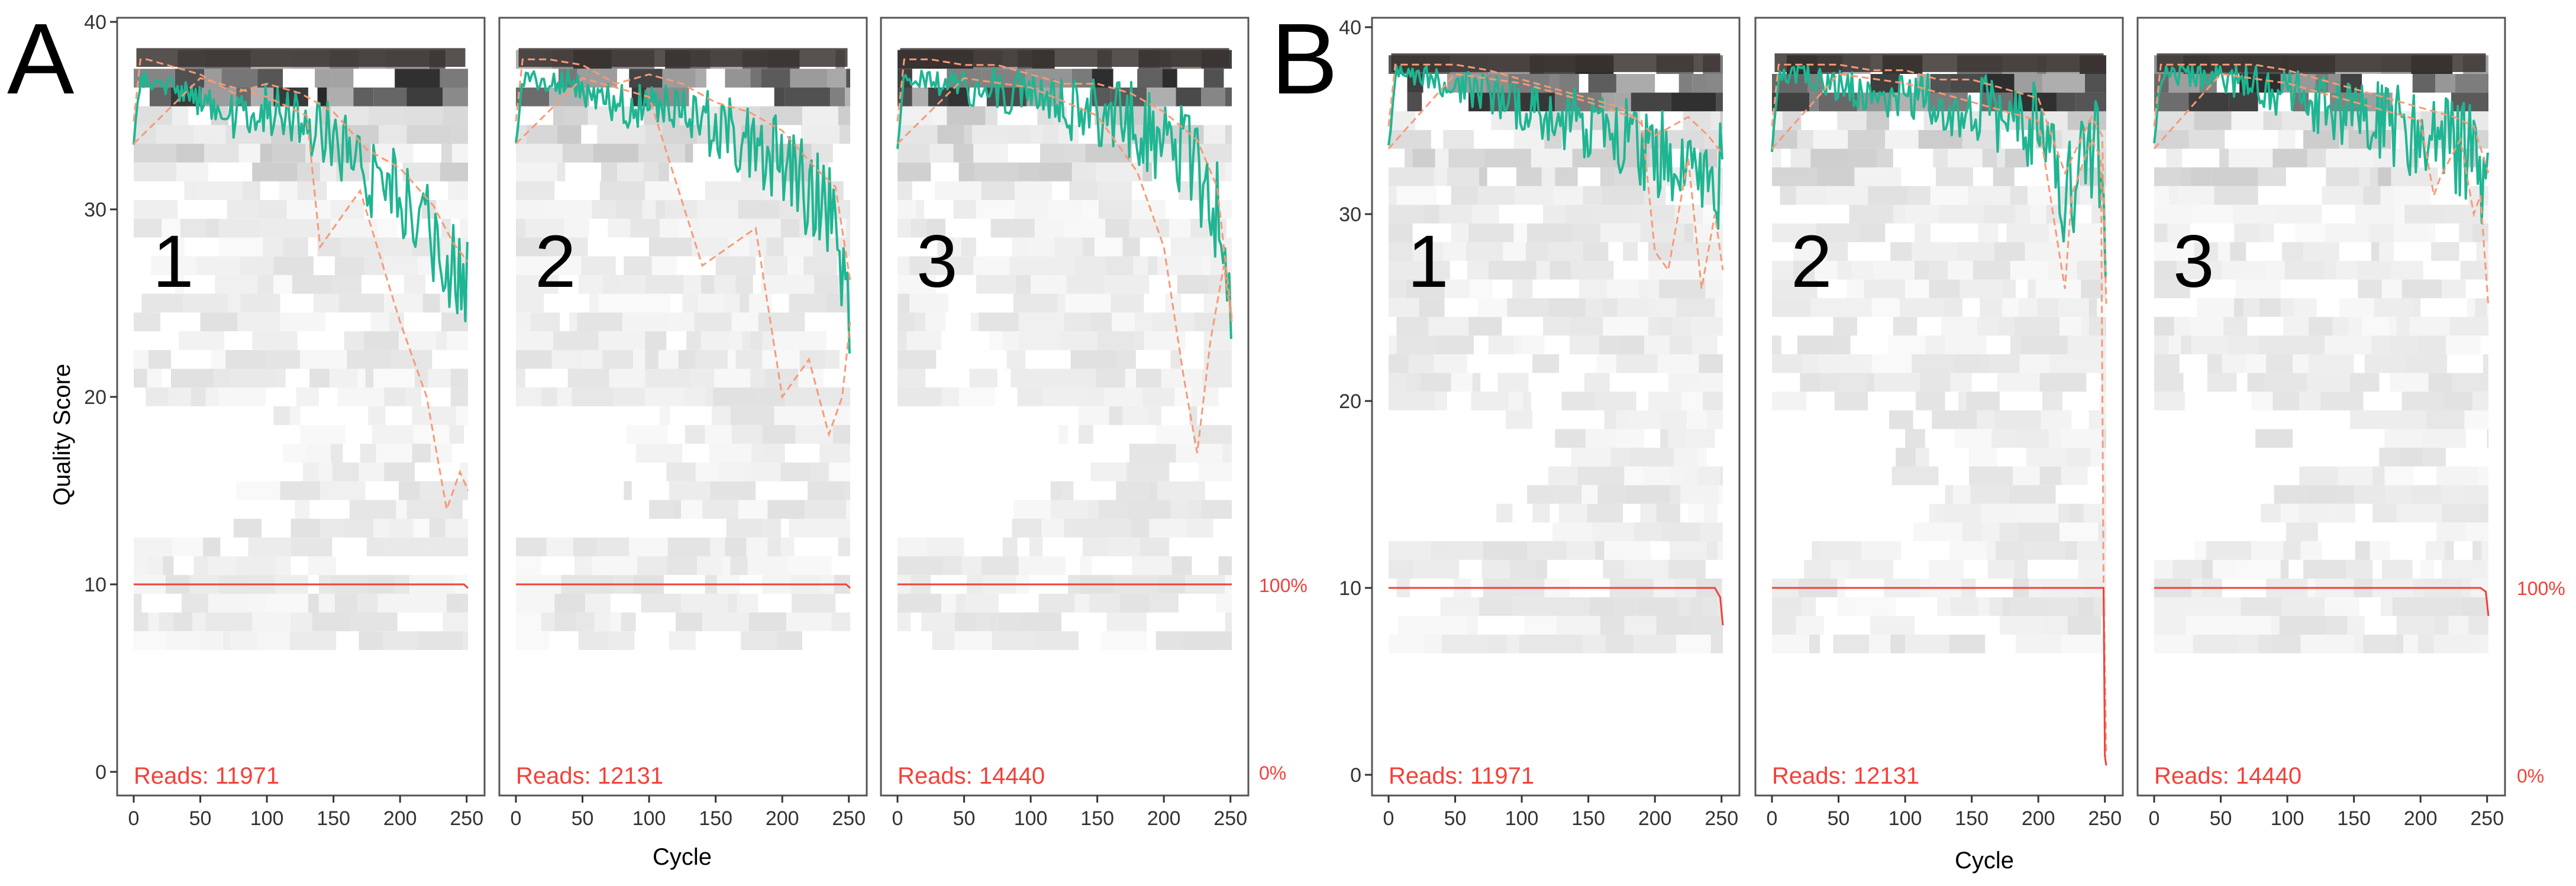 This screenshot has width=2576, height=886. What do you see at coordinates (1905, 818) in the screenshot?
I see `x-tick-label: 100` at bounding box center [1905, 818].